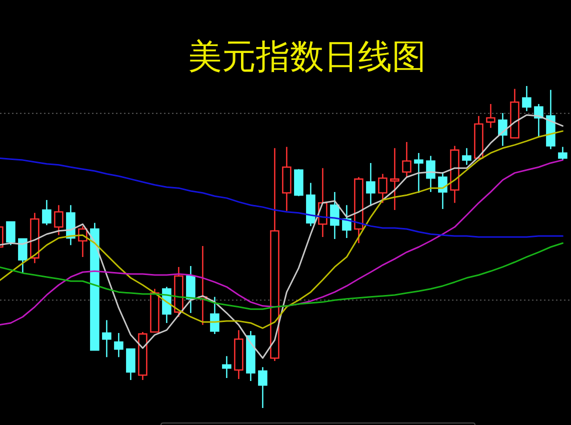  Describe the element at coordinates (307, 57) in the screenshot. I see `title: 美元指数日线图` at that location.